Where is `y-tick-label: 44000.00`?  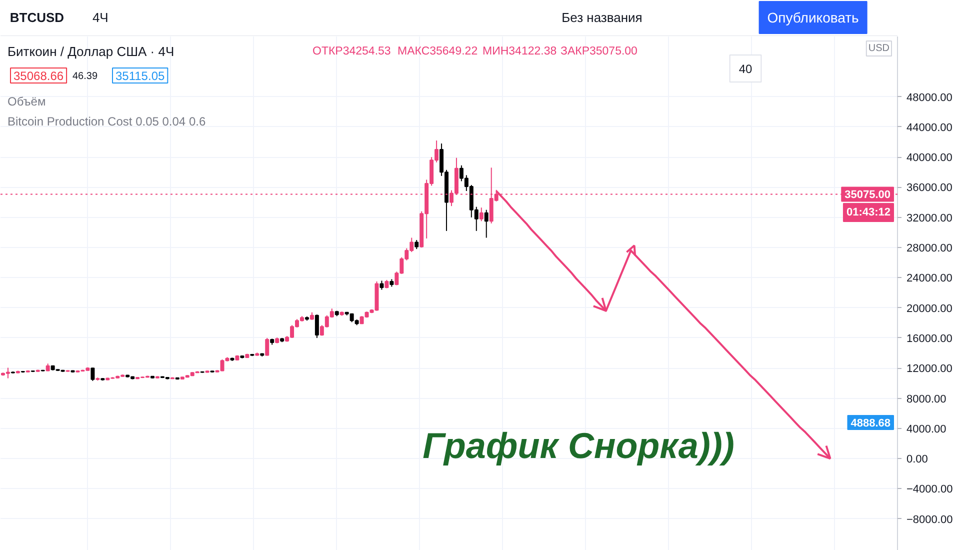
y-tick-label: 44000.00 is located at coordinates (929, 128).